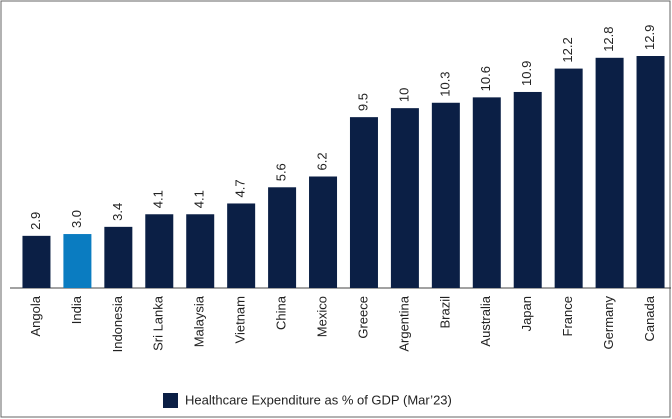 The image size is (672, 419). I want to click on value-label: 12.2, so click(567, 49).